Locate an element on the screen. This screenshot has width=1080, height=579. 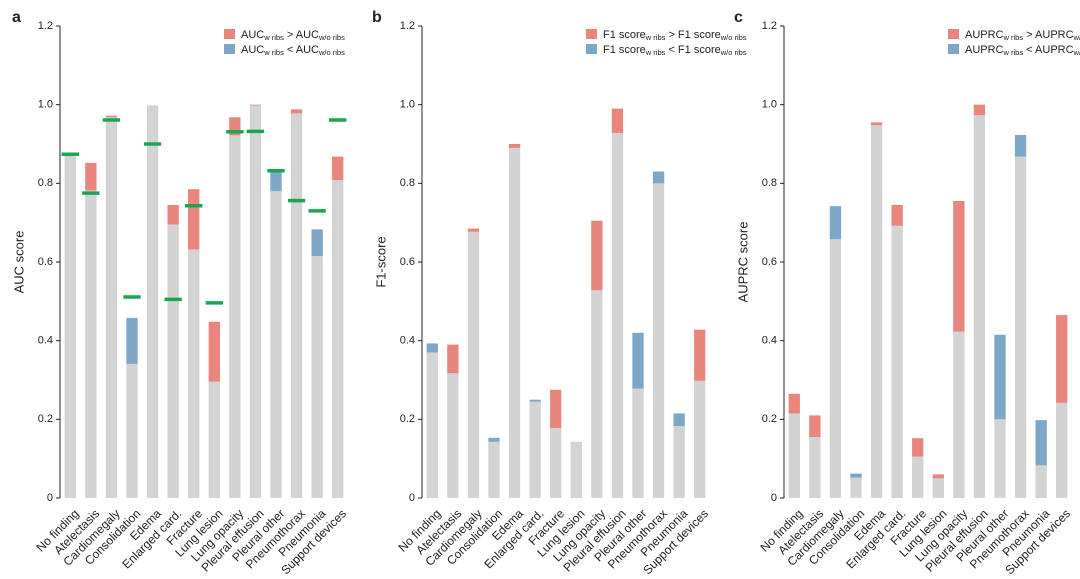
legend-entry: AUPRCw ribs < AUPRCw/o ribs is located at coordinates (1022, 50).